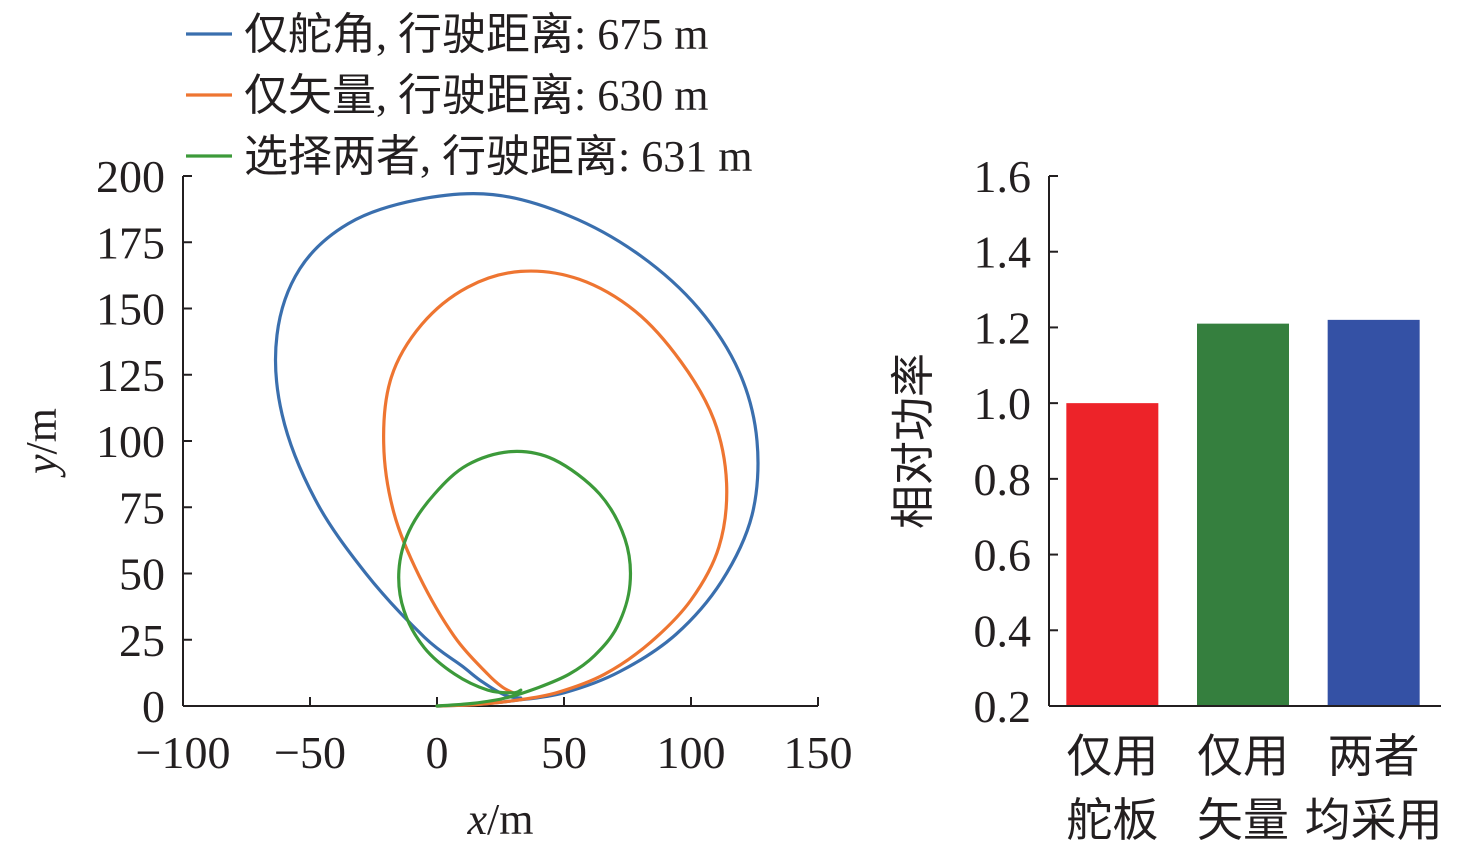  What do you see at coordinates (476, 34) in the screenshot?
I see `legend-entry-1: 仅舵角, 行驶距离: 675 m` at bounding box center [476, 34].